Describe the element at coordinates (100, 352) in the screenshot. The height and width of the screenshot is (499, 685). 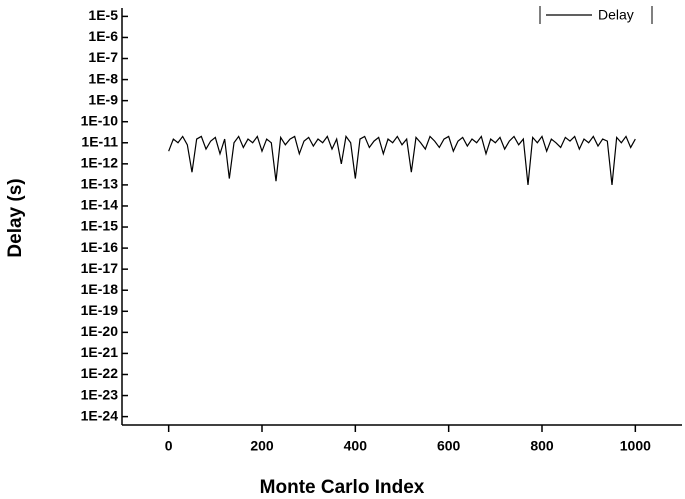
I see `y-tick-label: 1E-21` at that location.